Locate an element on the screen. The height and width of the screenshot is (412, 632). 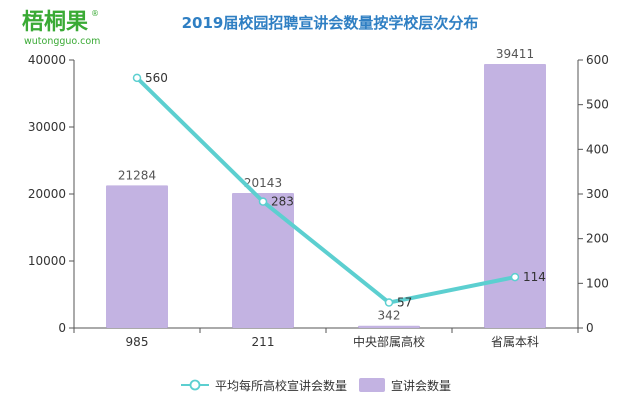
right-axis-ticks: 0 100 200 300 400 500 600 is located at coordinates (593, 194).